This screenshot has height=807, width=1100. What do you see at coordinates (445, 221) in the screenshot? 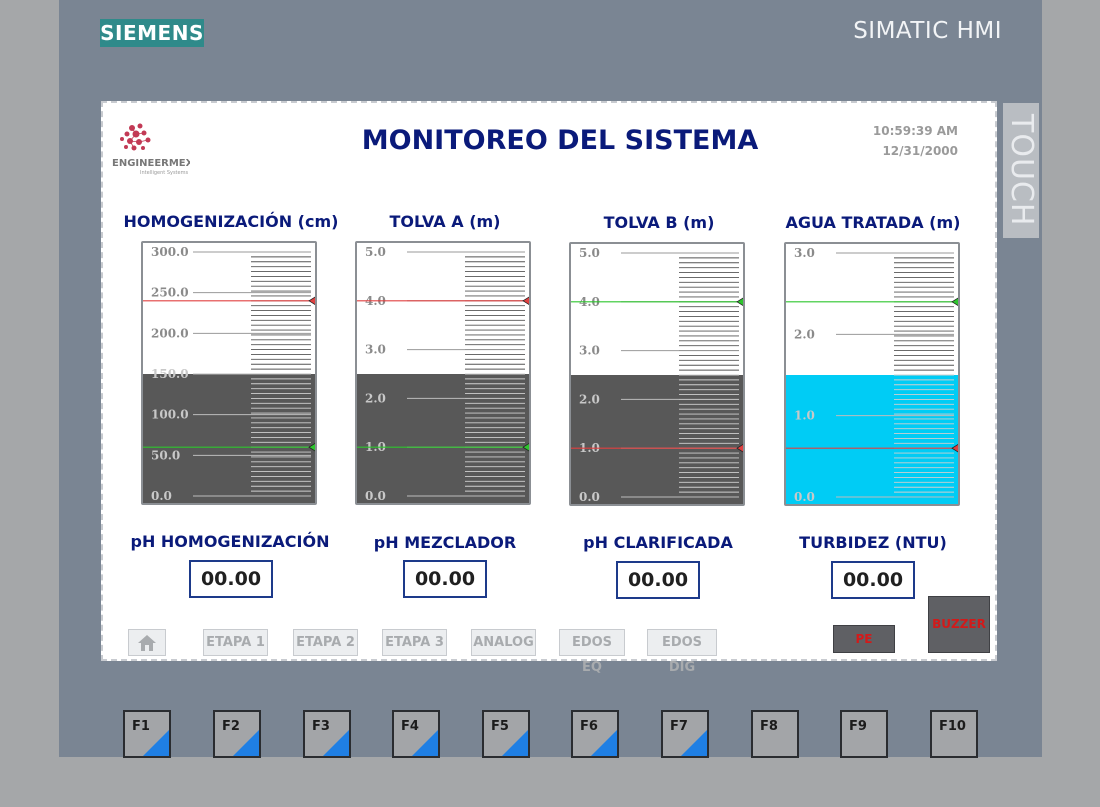
I see `tank-title-tolva-a: TOLVA A (m)` at bounding box center [445, 221].